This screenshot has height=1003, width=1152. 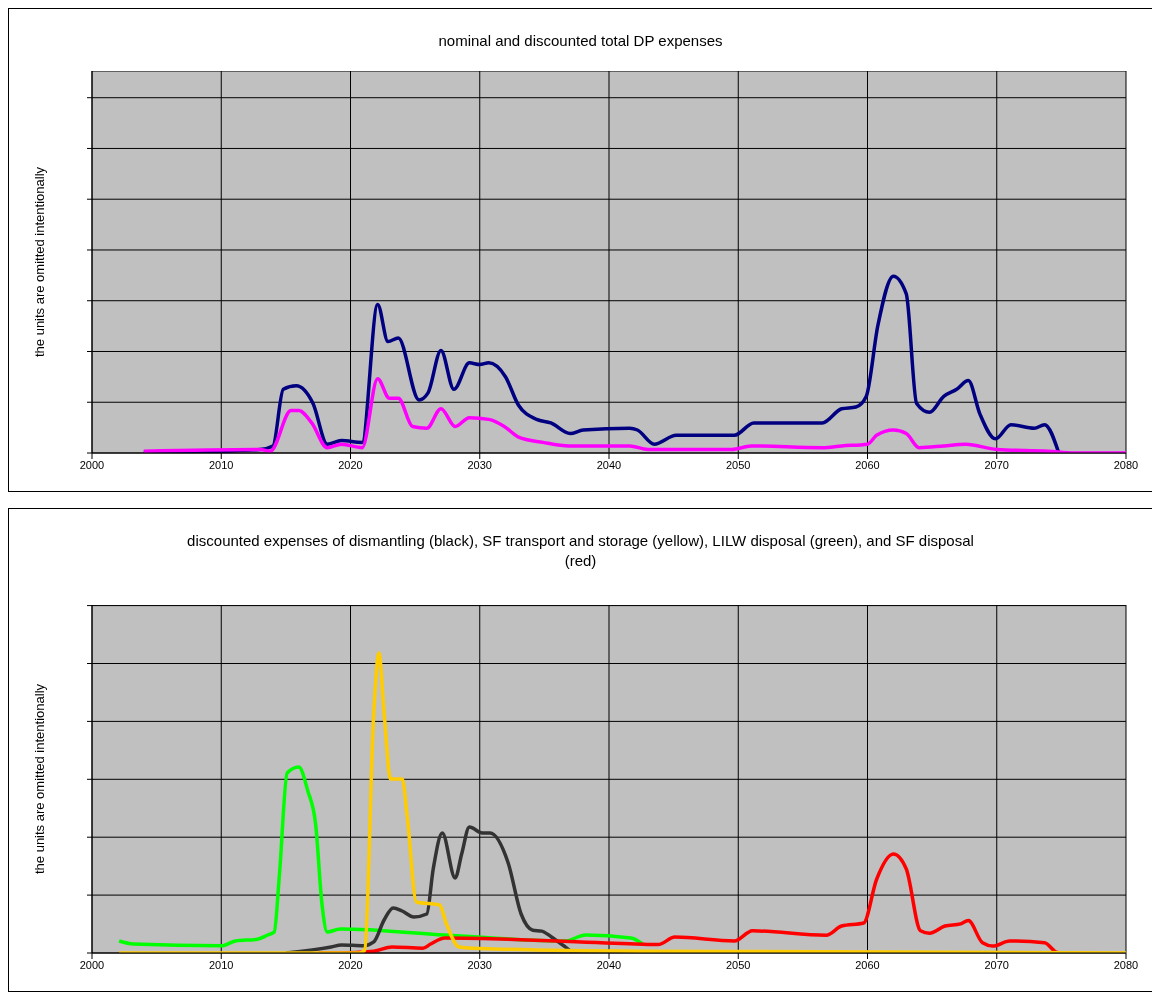 What do you see at coordinates (580, 551) in the screenshot?
I see `chart-title: discounted expenses of dismantling (black), SF transport and storage (yellow), LILW disposal (green), and SF disposal (red)` at bounding box center [580, 551].